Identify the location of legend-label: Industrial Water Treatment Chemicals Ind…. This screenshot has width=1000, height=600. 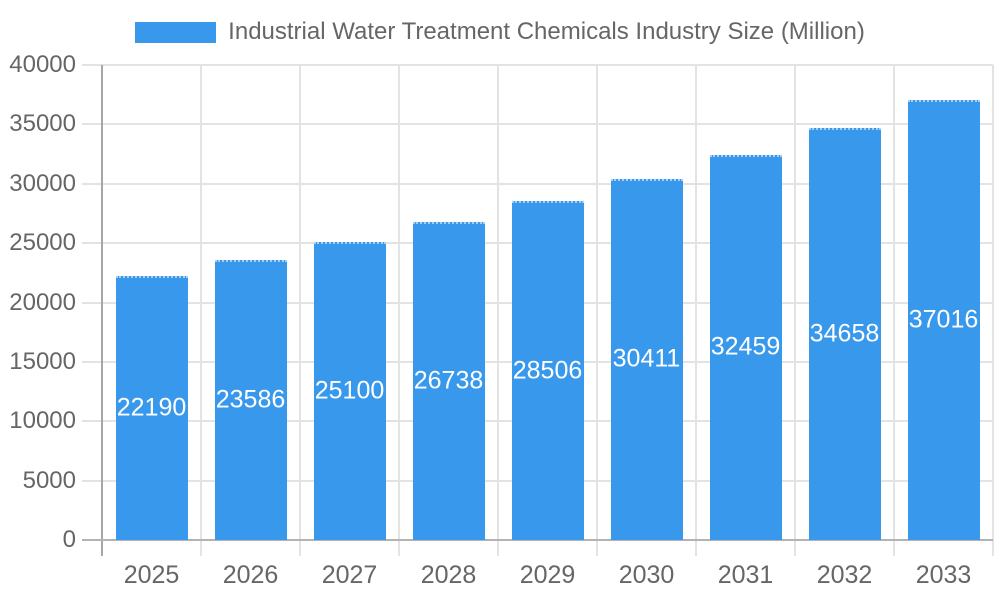
(546, 31).